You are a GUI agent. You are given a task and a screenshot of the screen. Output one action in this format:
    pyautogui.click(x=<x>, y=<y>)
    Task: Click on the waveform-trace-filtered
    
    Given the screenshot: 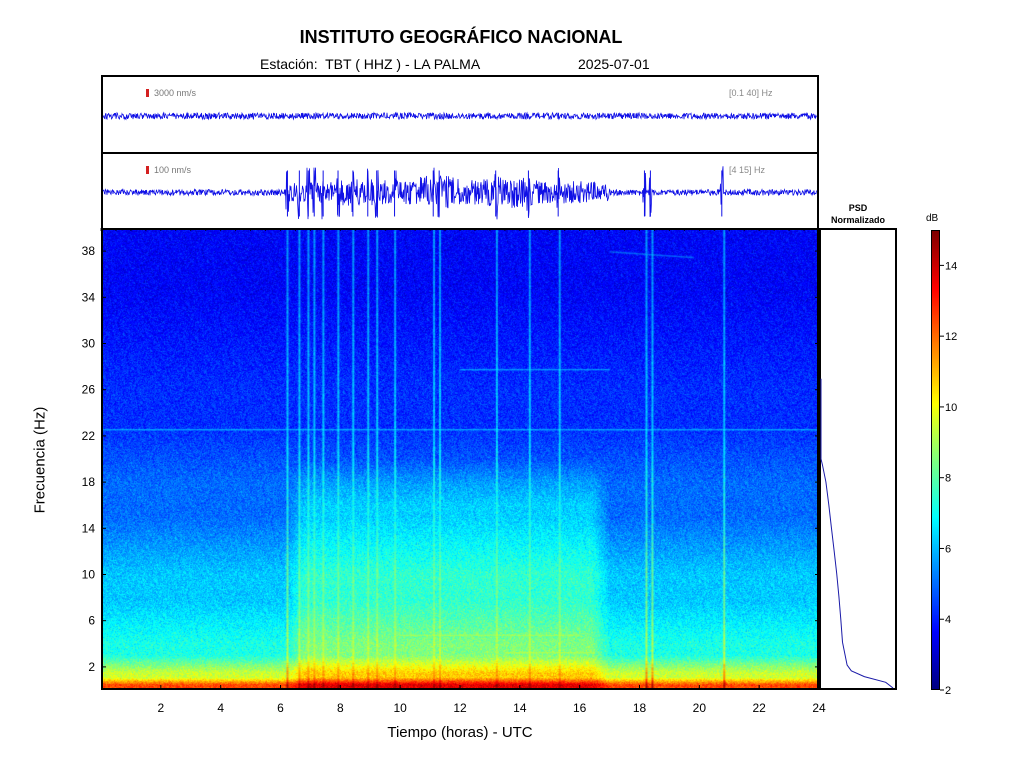 What is the action you would take?
    pyautogui.click(x=459, y=193)
    